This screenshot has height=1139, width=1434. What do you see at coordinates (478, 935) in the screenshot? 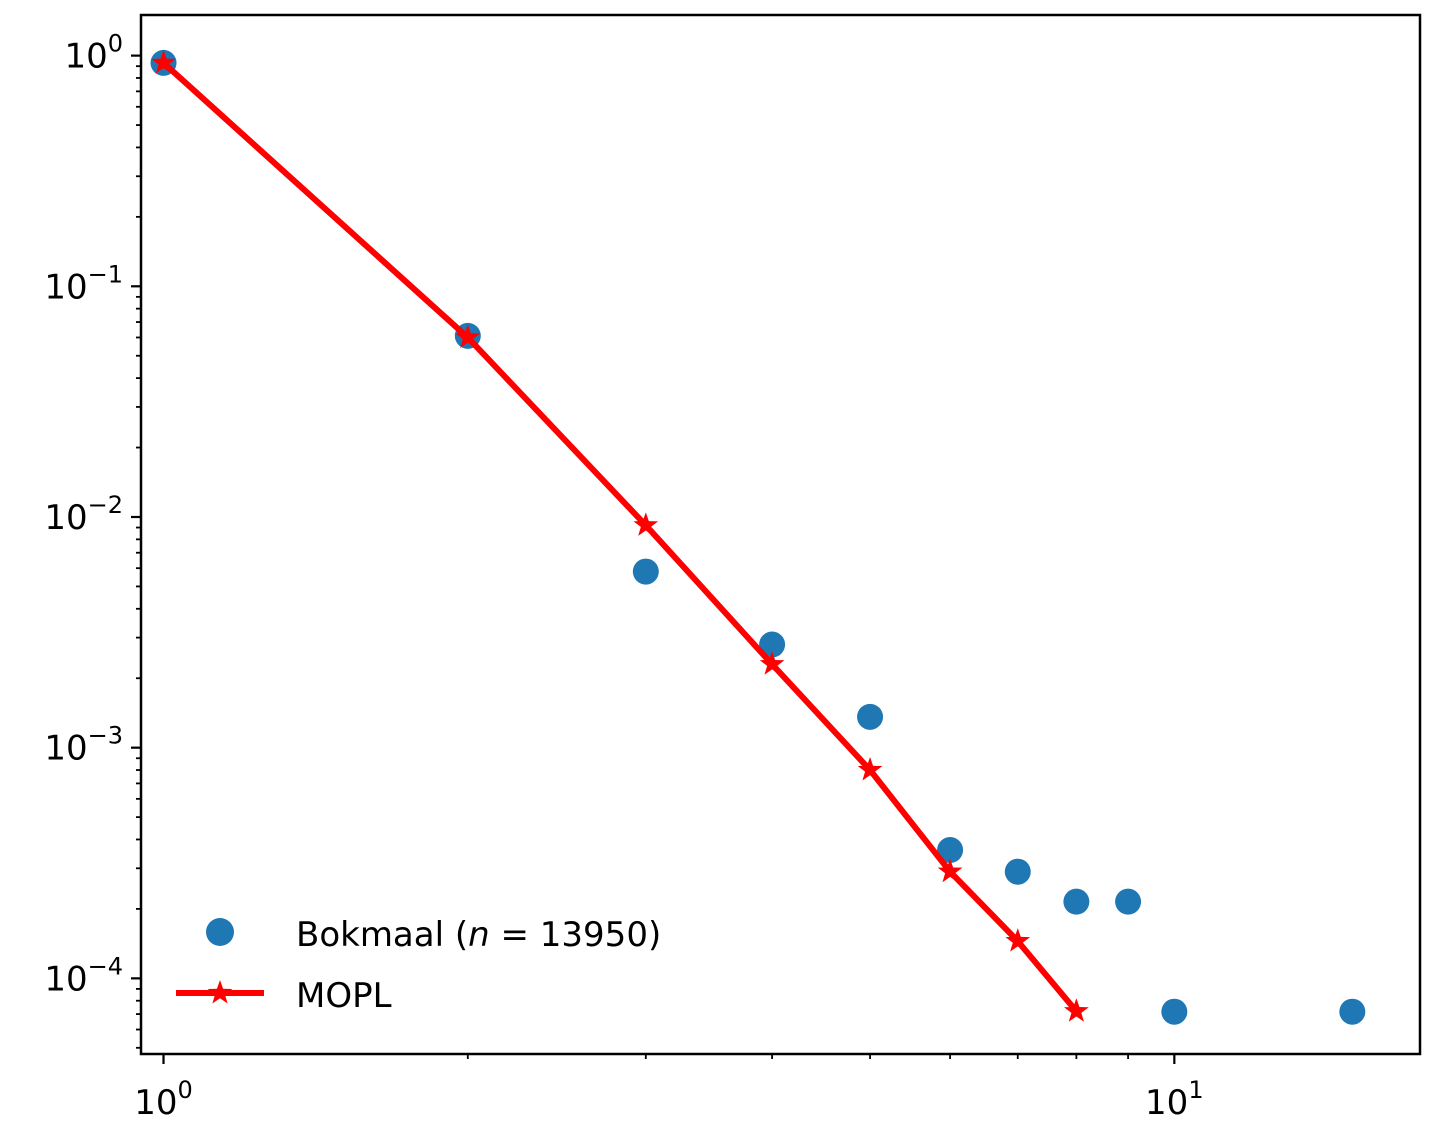
I see `legend-label-bokmaal: Bokmaal (n = 13950)` at bounding box center [478, 935].